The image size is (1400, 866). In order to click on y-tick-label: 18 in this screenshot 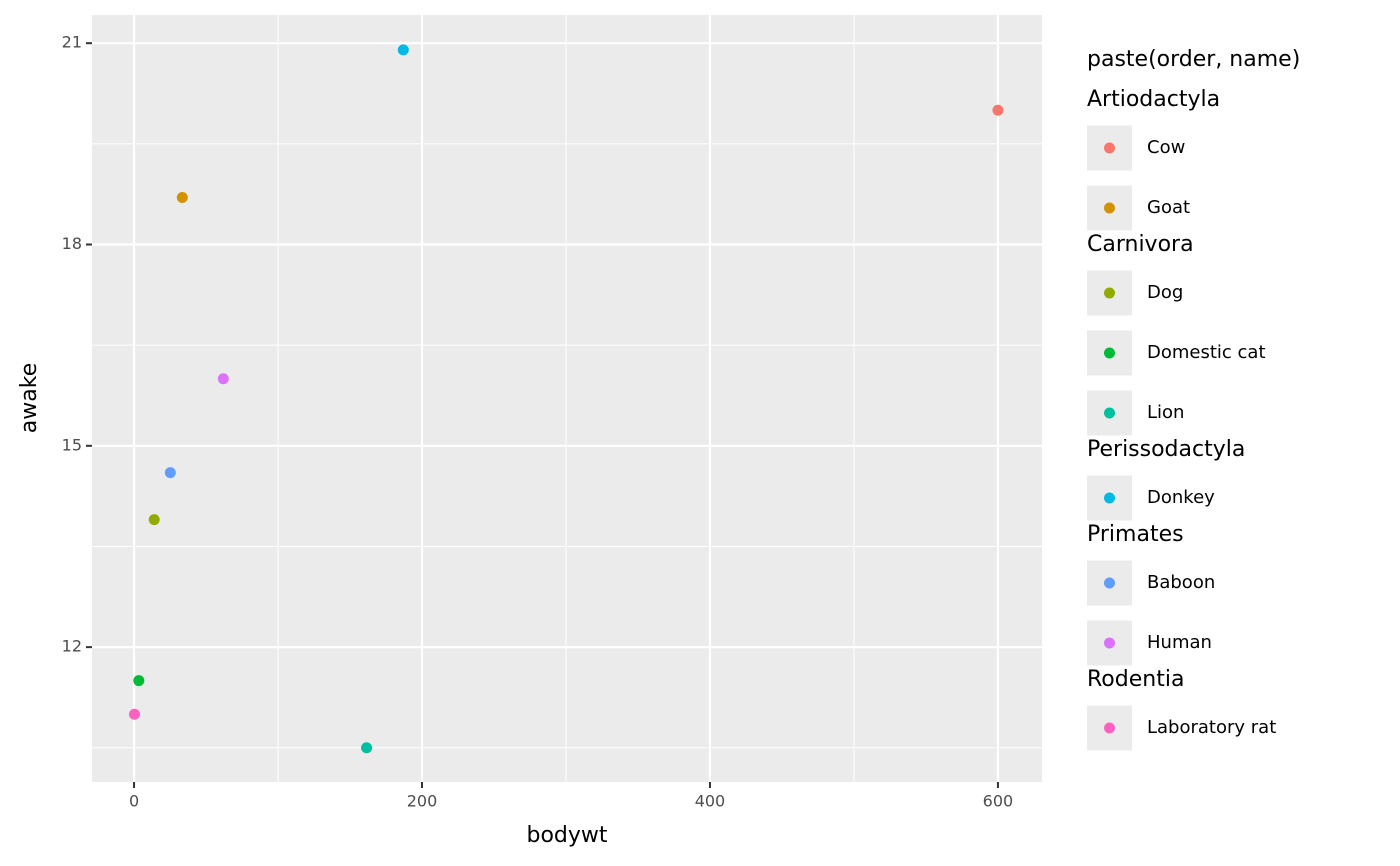, I will do `click(72, 243)`.